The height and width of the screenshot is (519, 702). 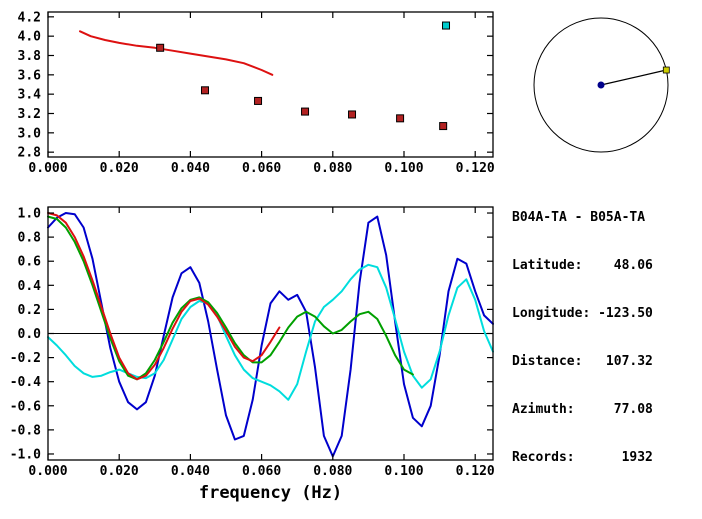 What do you see at coordinates (25, 358) in the screenshot?
I see `y-tick-label: -0.2` at bounding box center [25, 358].